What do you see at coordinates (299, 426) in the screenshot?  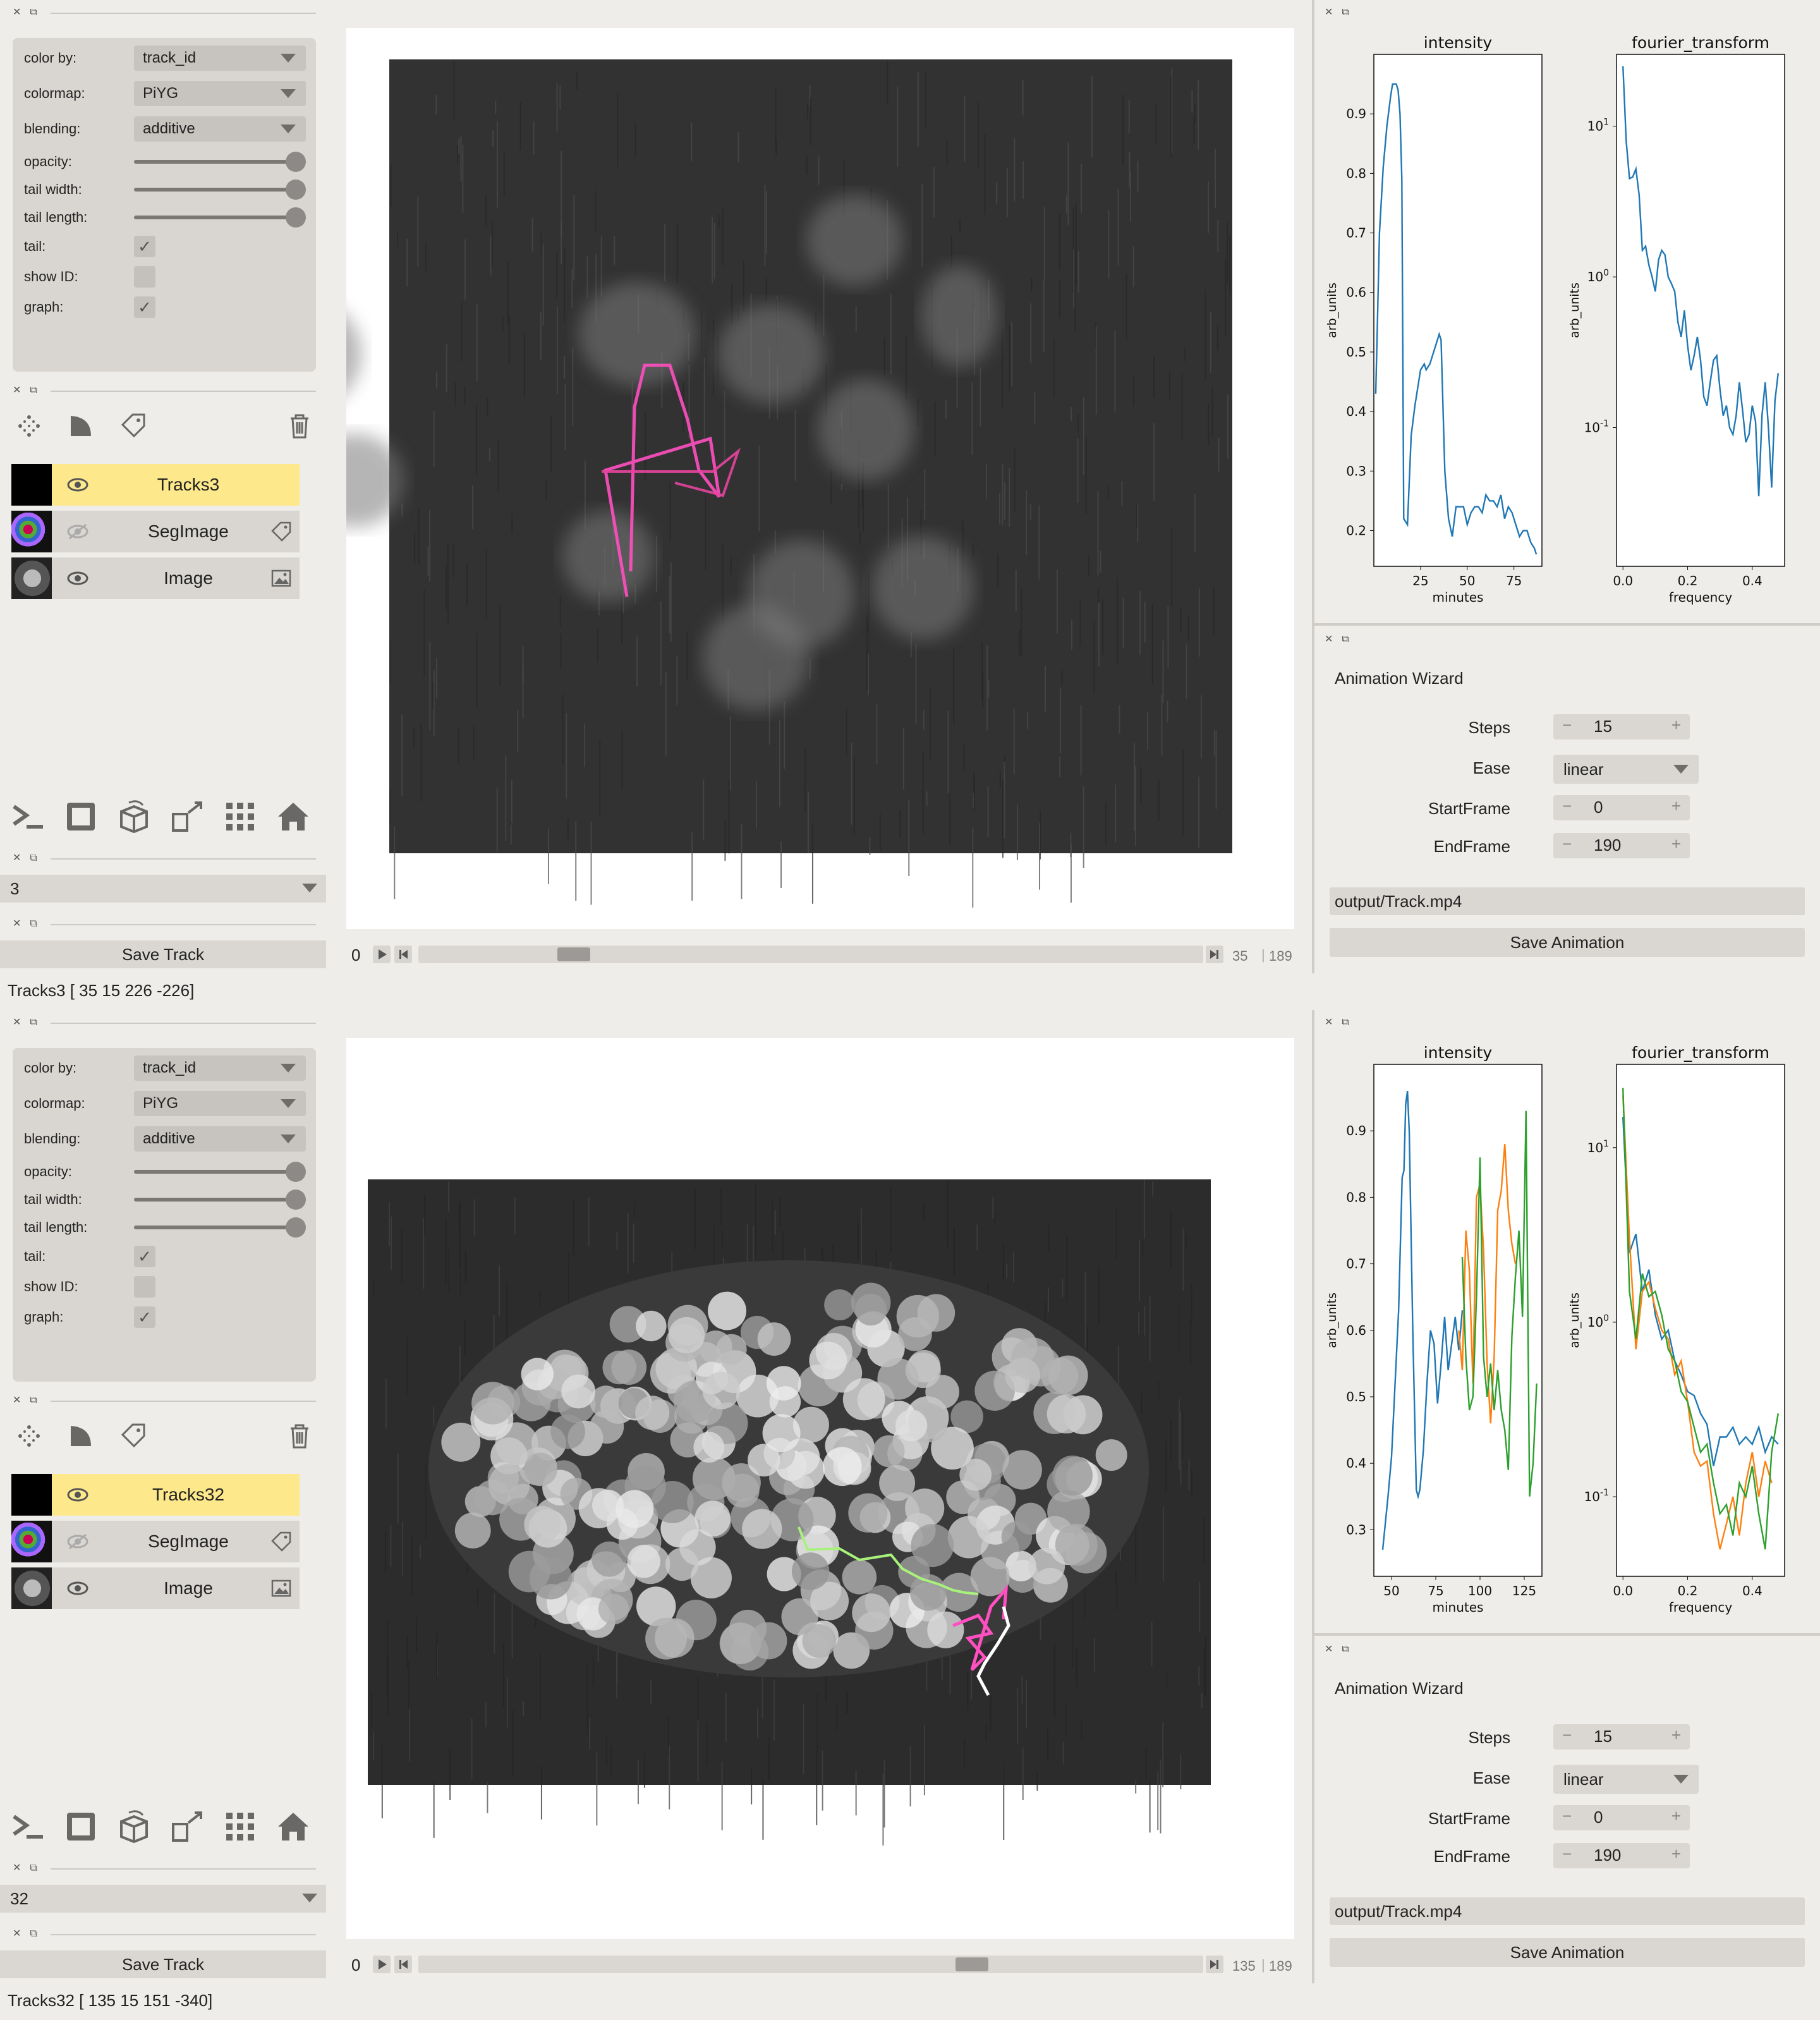 I see `delete-layer-button` at bounding box center [299, 426].